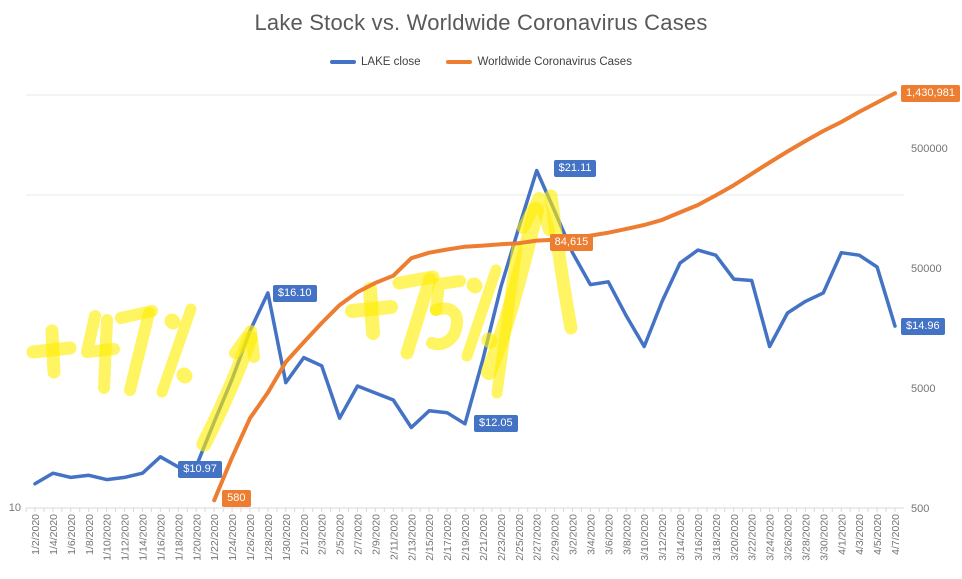  I want to click on x-axis-label: 3/14/2020, so click(681, 537).